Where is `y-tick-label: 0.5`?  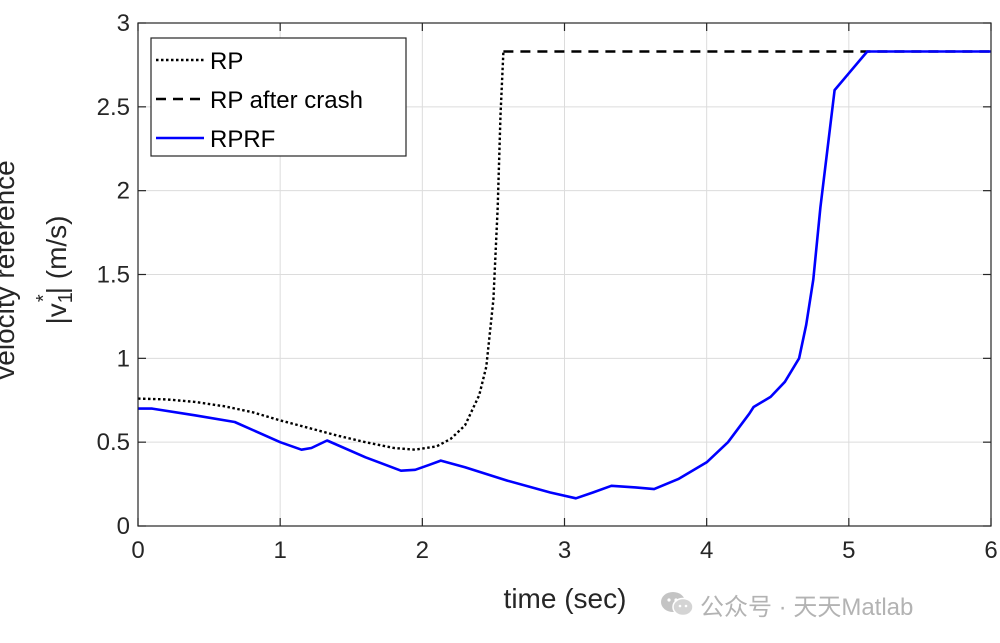 y-tick-label: 0.5 is located at coordinates (113, 442).